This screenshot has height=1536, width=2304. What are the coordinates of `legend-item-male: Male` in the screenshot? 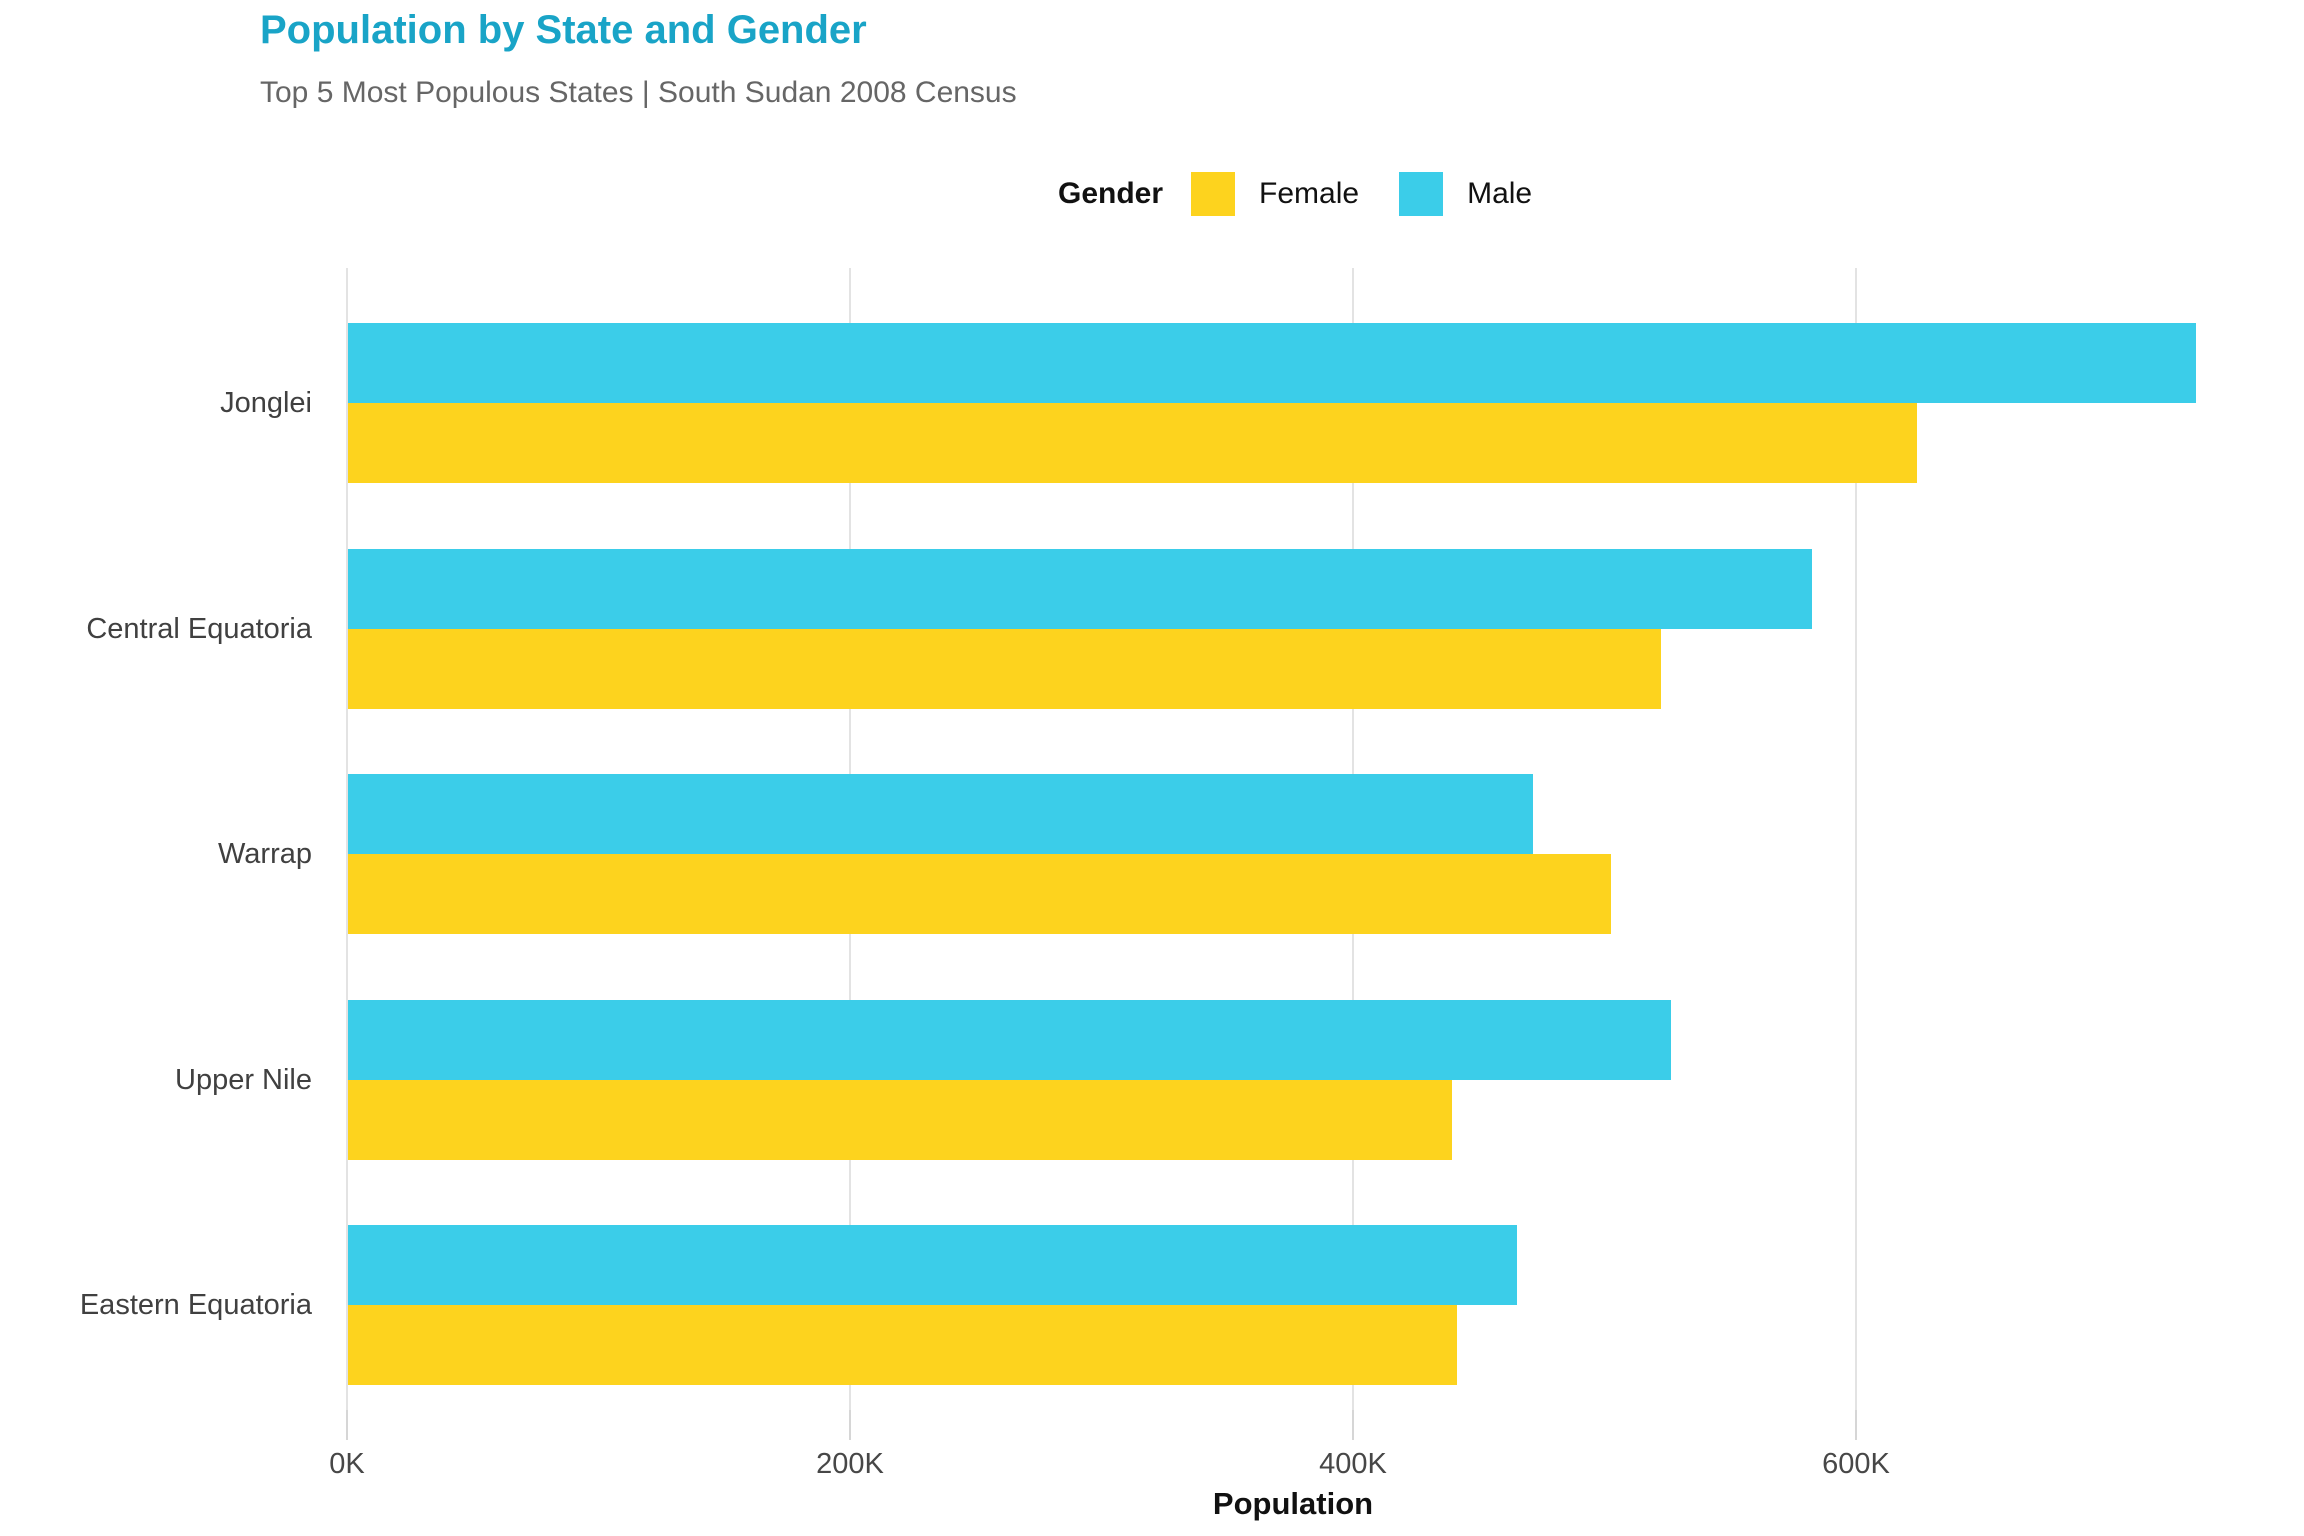 It's located at (1465, 194).